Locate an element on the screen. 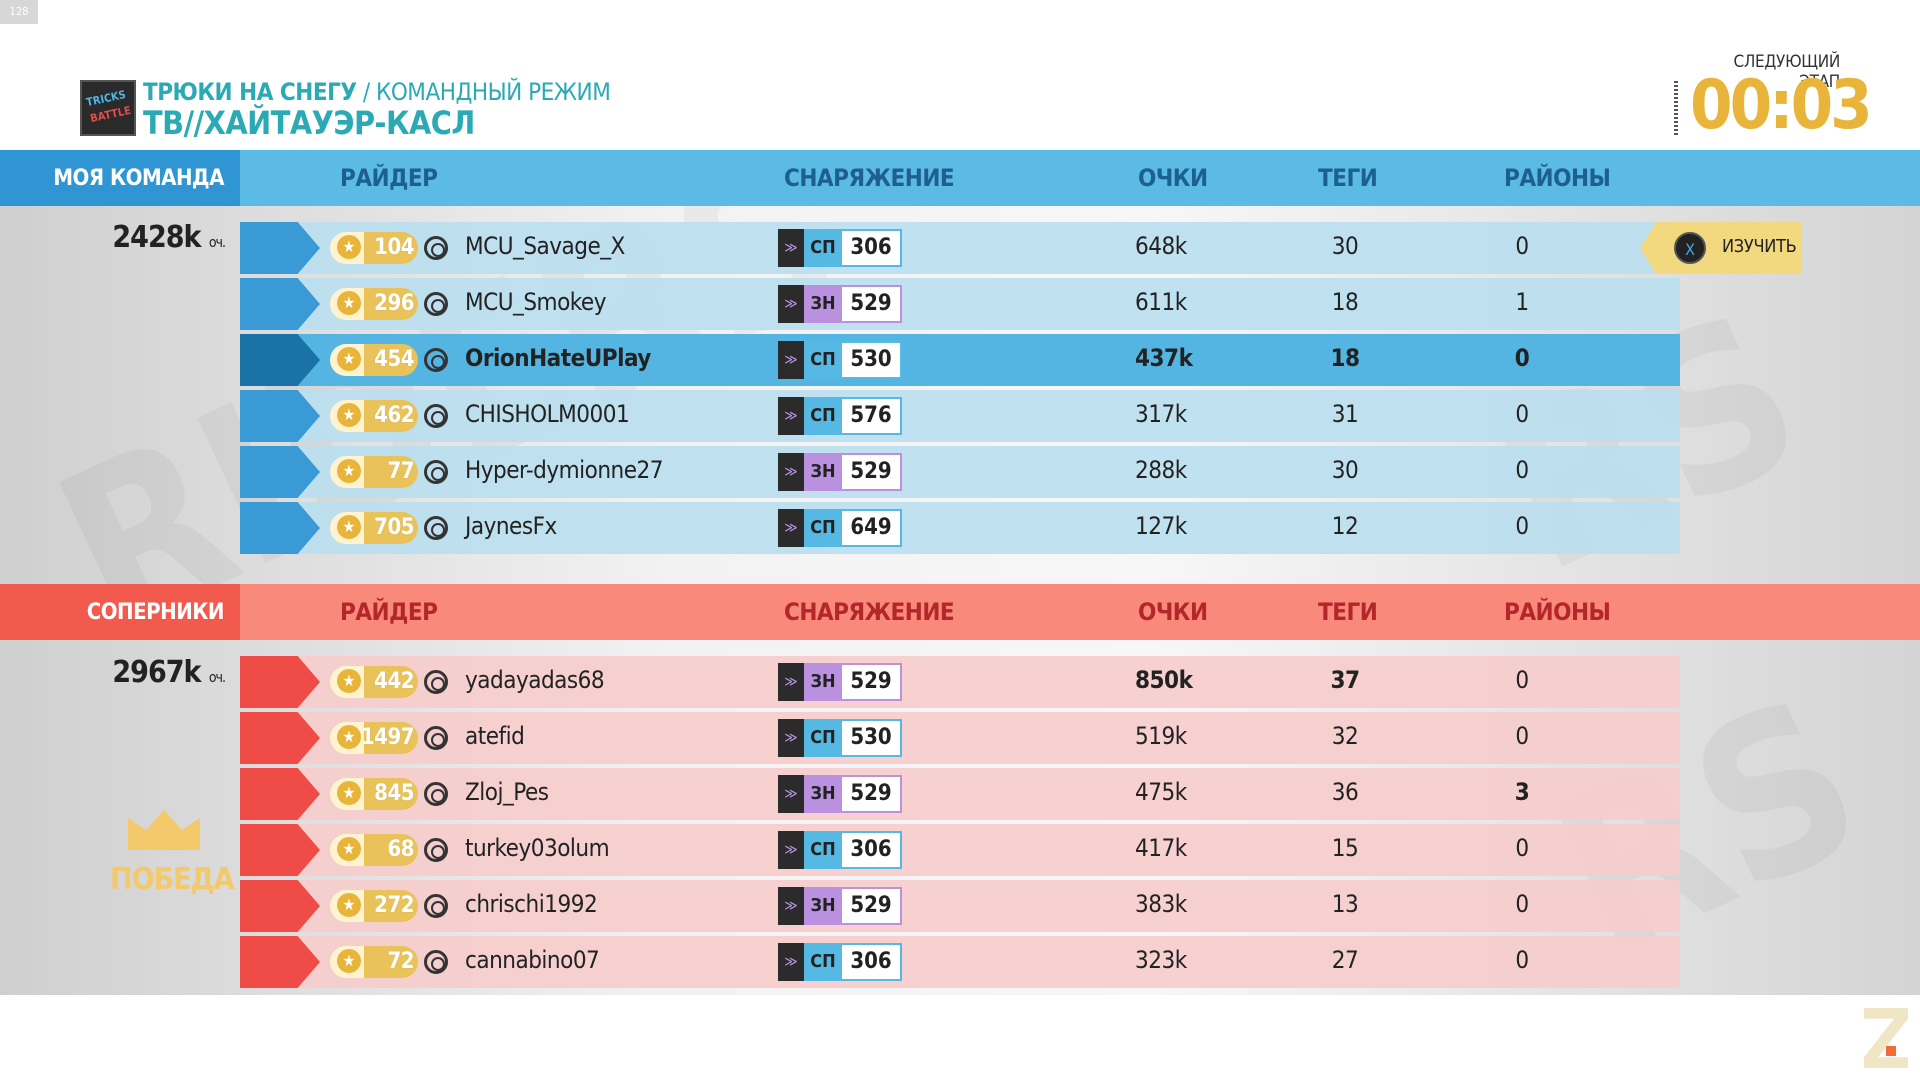  player-name: MCU_Smokey is located at coordinates (535, 302).